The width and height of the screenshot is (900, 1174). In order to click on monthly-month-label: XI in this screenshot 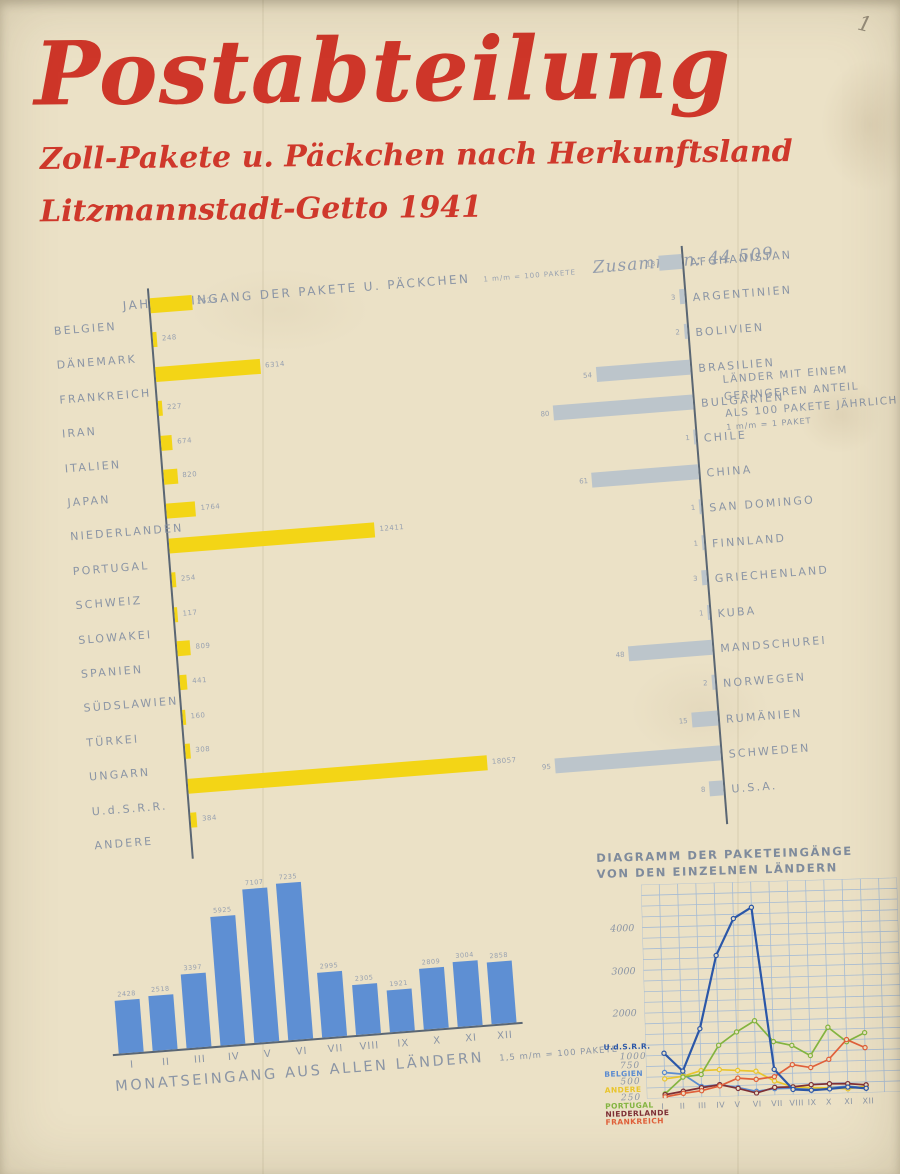, I will do `click(471, 1038)`.